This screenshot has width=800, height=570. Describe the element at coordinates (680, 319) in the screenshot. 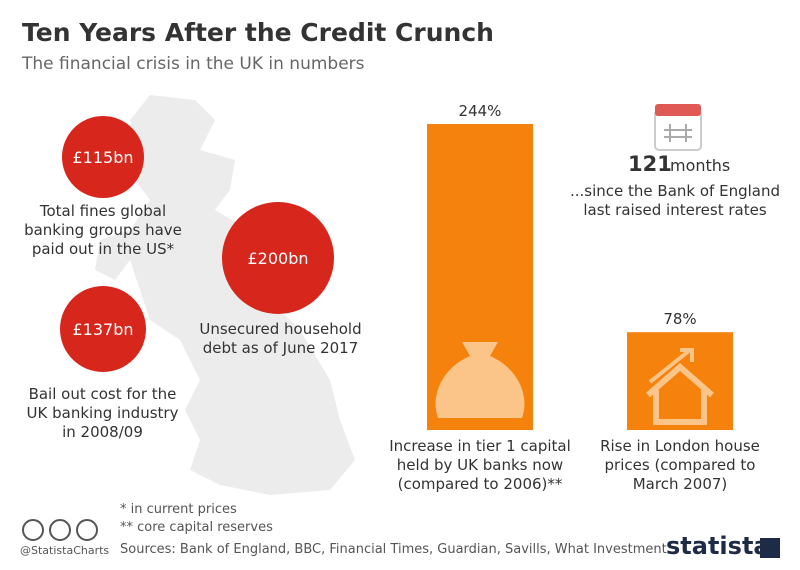

I see `value-label: 78%` at that location.